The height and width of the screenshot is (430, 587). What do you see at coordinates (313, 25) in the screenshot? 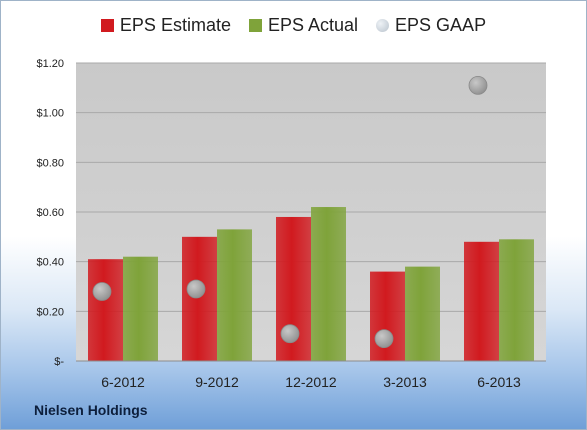
I see `legend-label: EPS Actual` at bounding box center [313, 25].